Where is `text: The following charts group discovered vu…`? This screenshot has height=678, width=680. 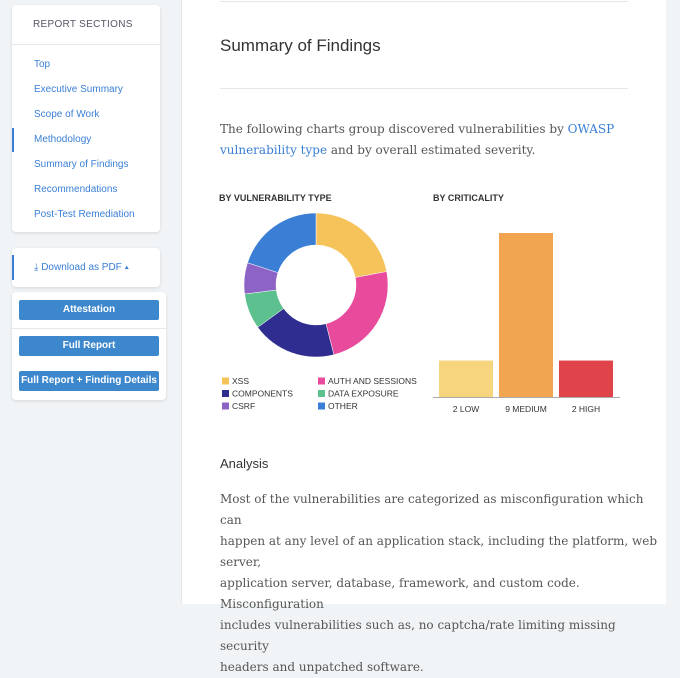 text: The following charts group discovered vu… is located at coordinates (394, 129).